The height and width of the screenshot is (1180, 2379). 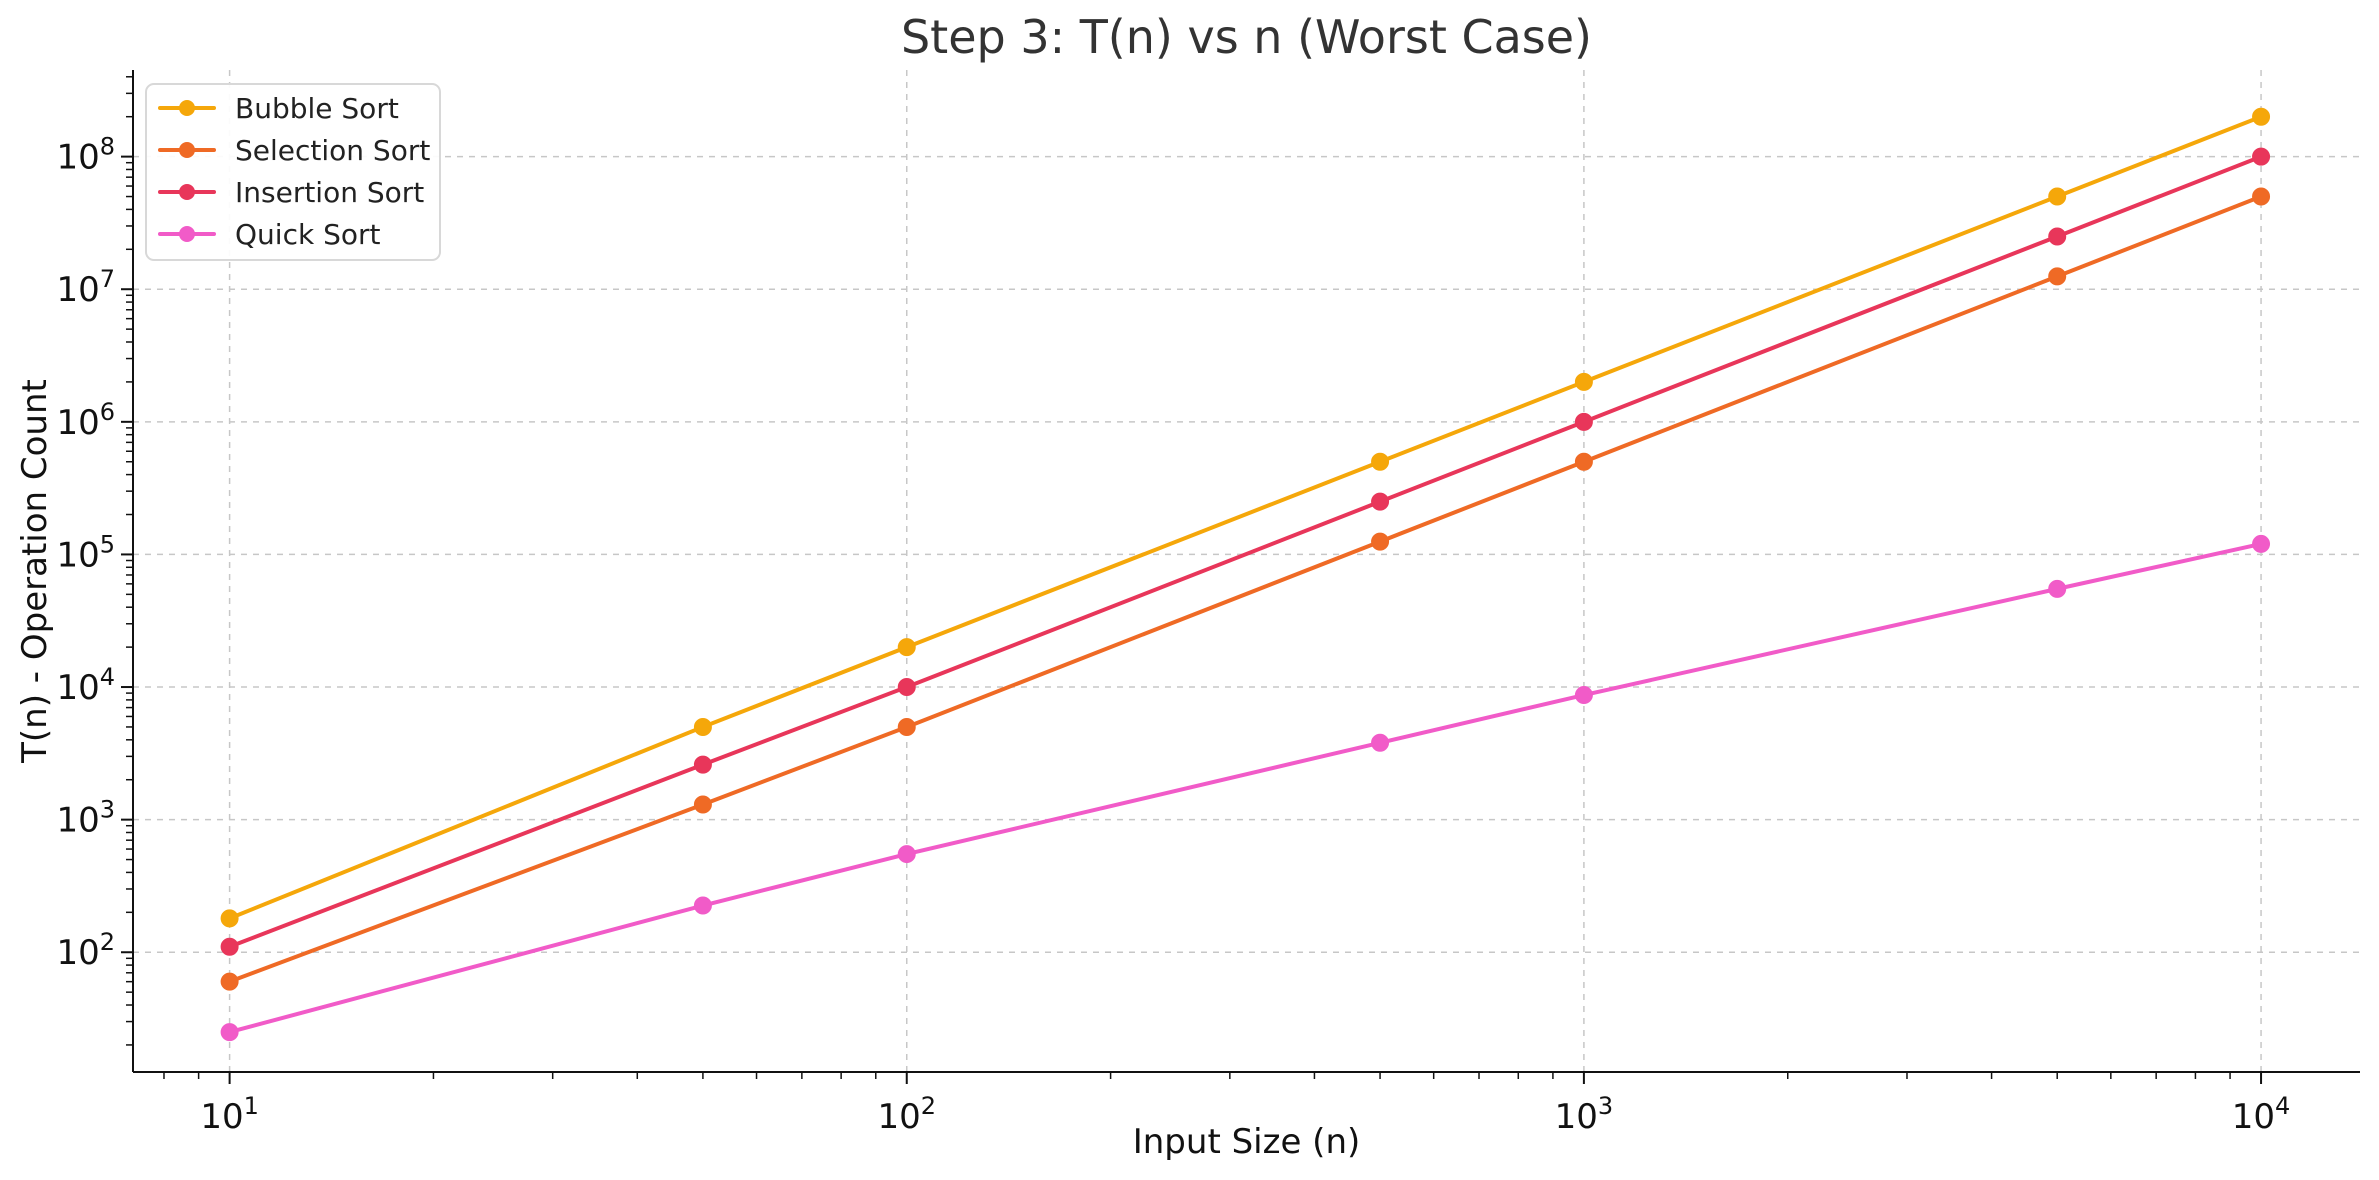 What do you see at coordinates (329, 192) in the screenshot?
I see `legend-label: Insertion Sort` at bounding box center [329, 192].